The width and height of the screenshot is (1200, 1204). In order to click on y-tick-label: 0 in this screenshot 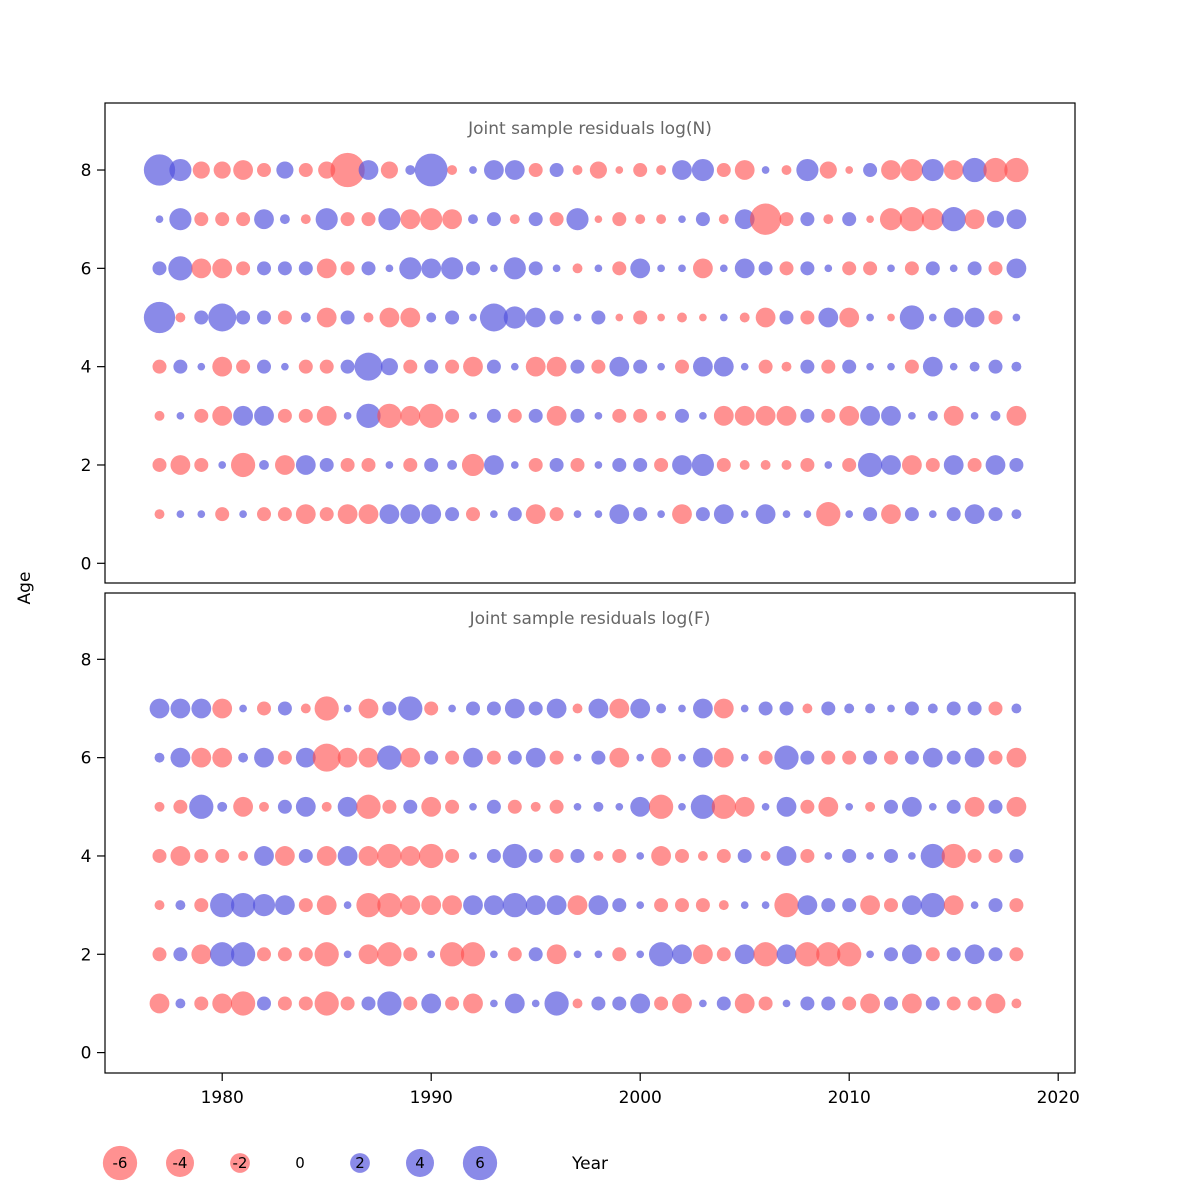, I will do `click(86, 564)`.